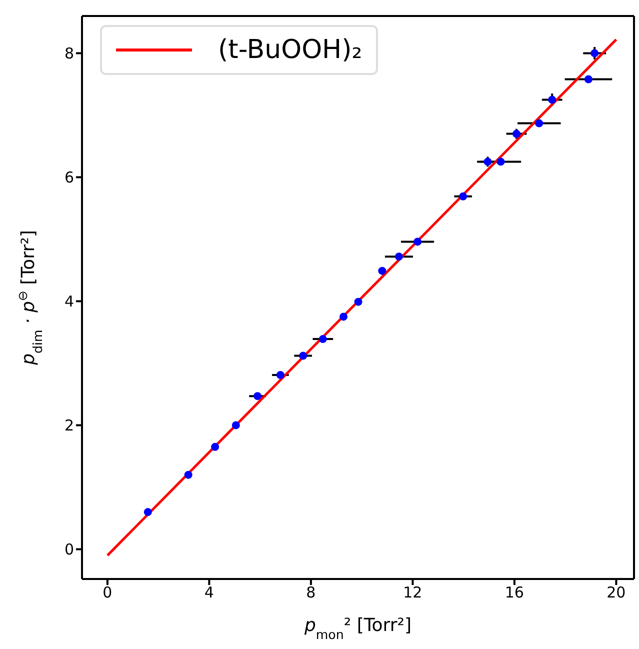 This screenshot has height=649, width=639. Describe the element at coordinates (290, 50) in the screenshot. I see `legend-label: (t-BuOOH)₂` at that location.